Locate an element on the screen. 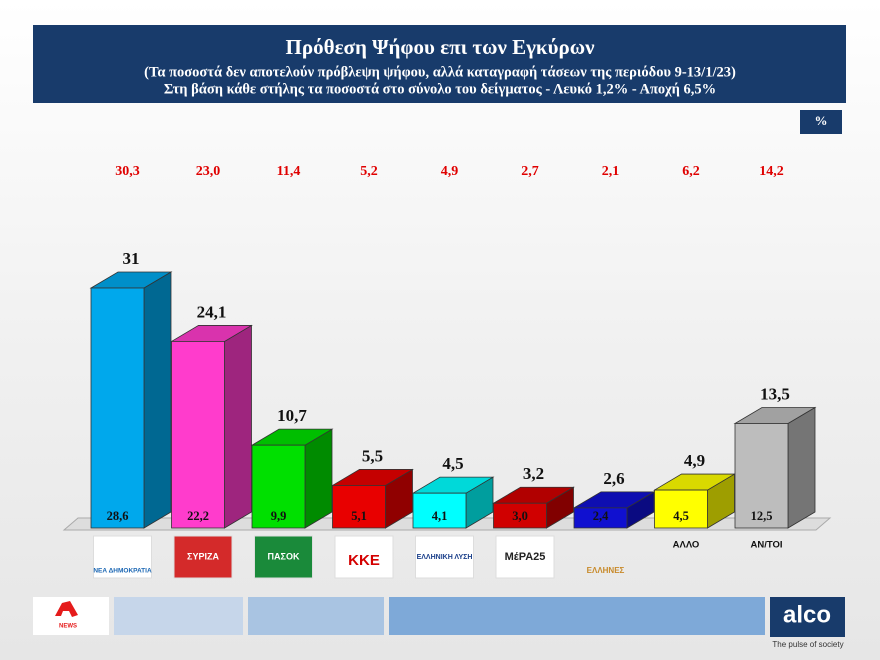  chart-title: Πρόθεση Ψήφου επι των Εγκύρων is located at coordinates (441, 47).